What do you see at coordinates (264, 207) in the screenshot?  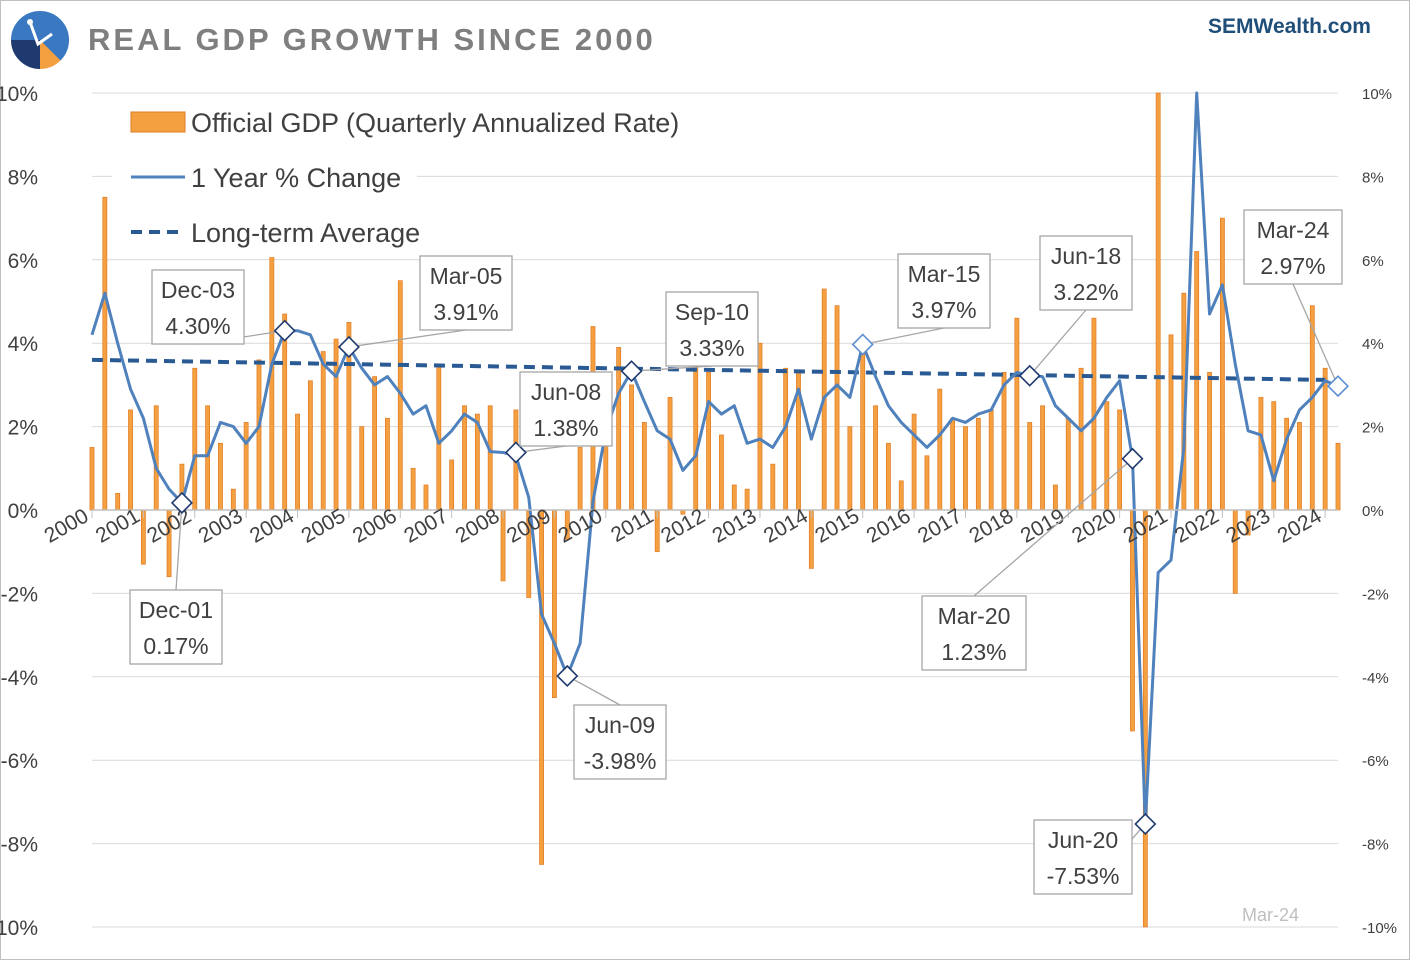 I see `legend-bg` at bounding box center [264, 207].